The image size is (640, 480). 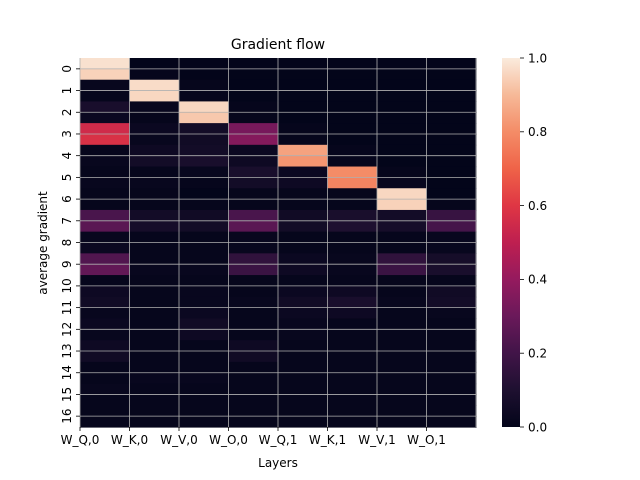 I want to click on y-tick-label: 16, so click(x=67, y=416).